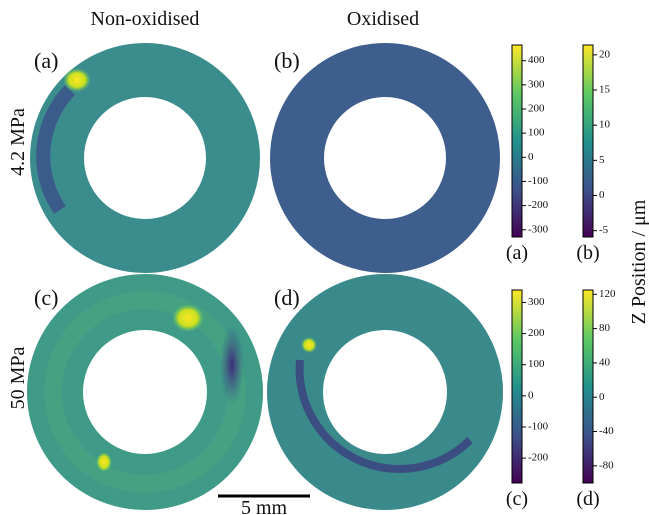 The image size is (649, 515). I want to click on tick-label: 20, so click(605, 54).